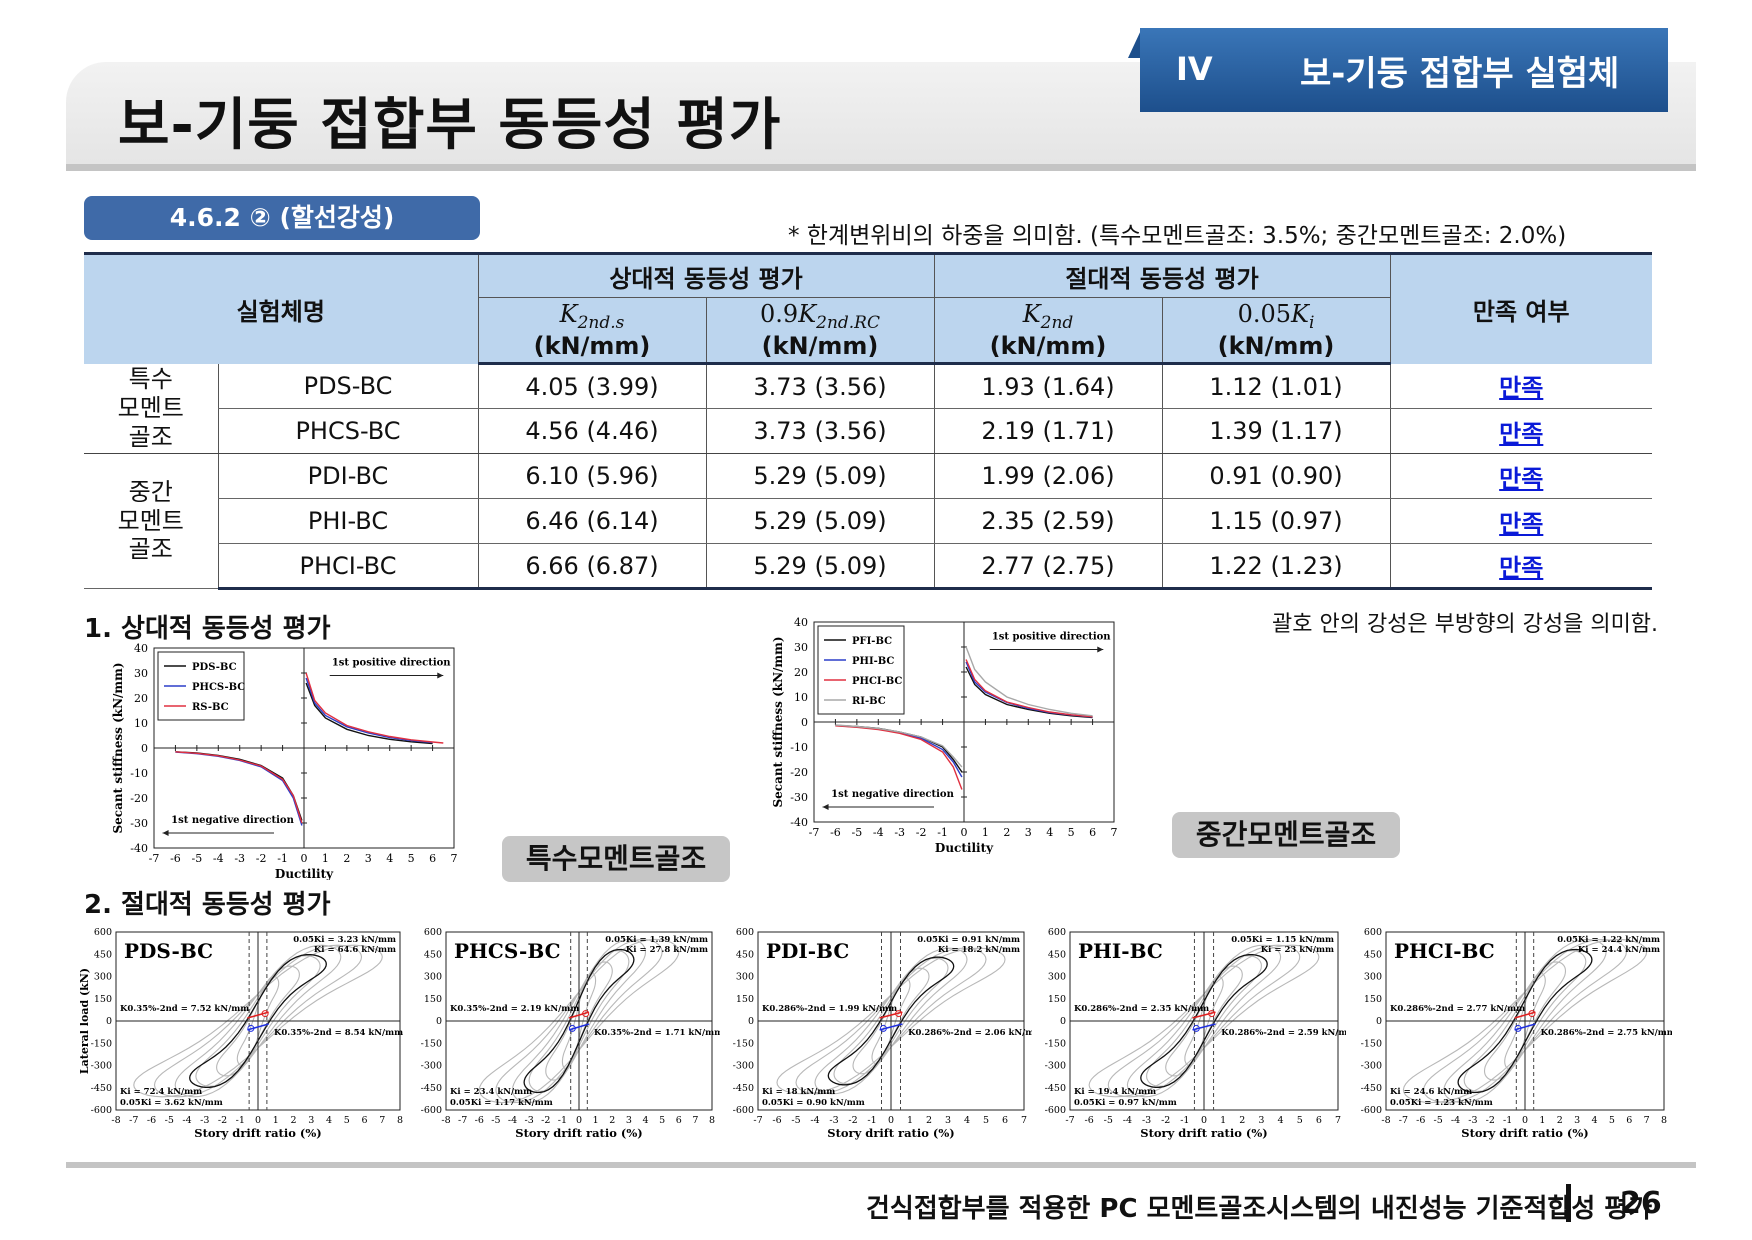 This screenshot has width=1752, height=1240. Describe the element at coordinates (1029, 681) in the screenshot. I see `series-line-ri-bc` at that location.